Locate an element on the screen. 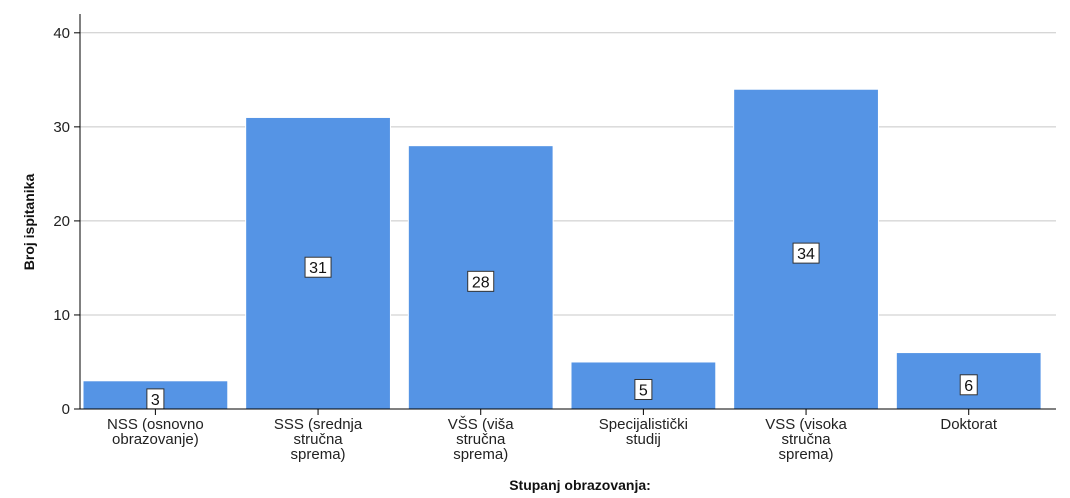 This screenshot has height=498, width=1070. x-category-label-line: VŠS (viša is located at coordinates (481, 424).